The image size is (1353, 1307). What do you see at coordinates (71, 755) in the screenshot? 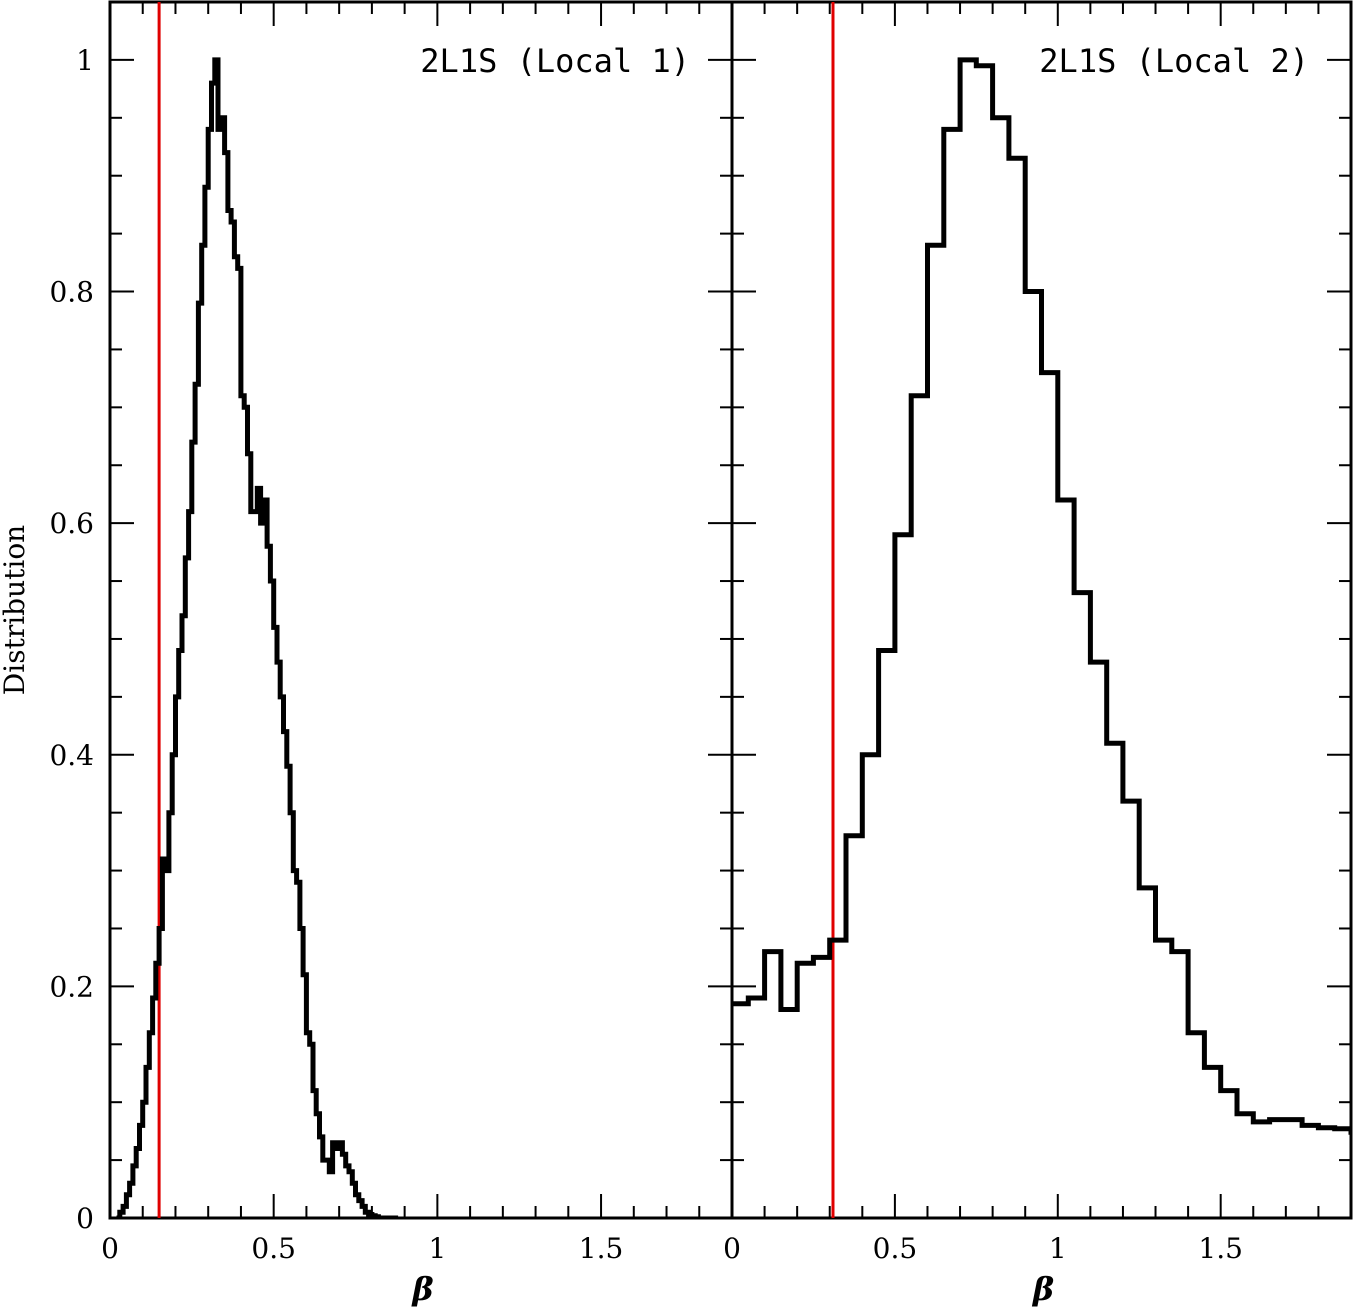
I see `y-tick-label: 0.4` at bounding box center [71, 755].